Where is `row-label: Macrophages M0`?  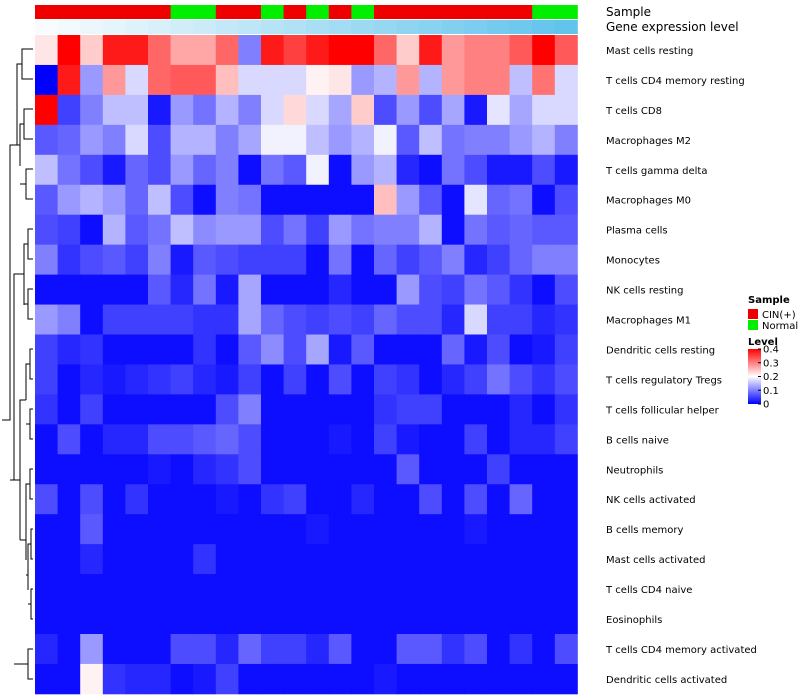
row-label: Macrophages M0 is located at coordinates (648, 201).